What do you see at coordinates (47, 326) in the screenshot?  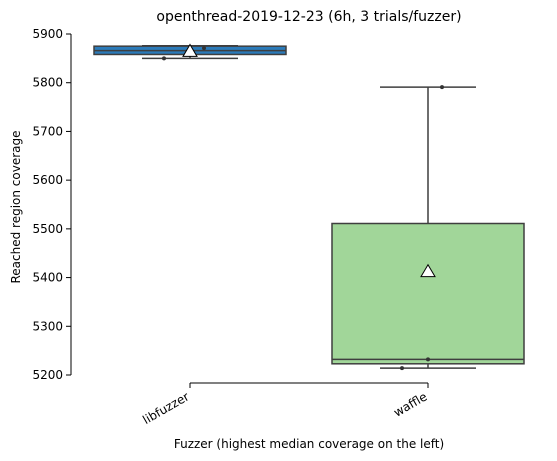 I see `y-tick-label: 5300` at bounding box center [47, 326].